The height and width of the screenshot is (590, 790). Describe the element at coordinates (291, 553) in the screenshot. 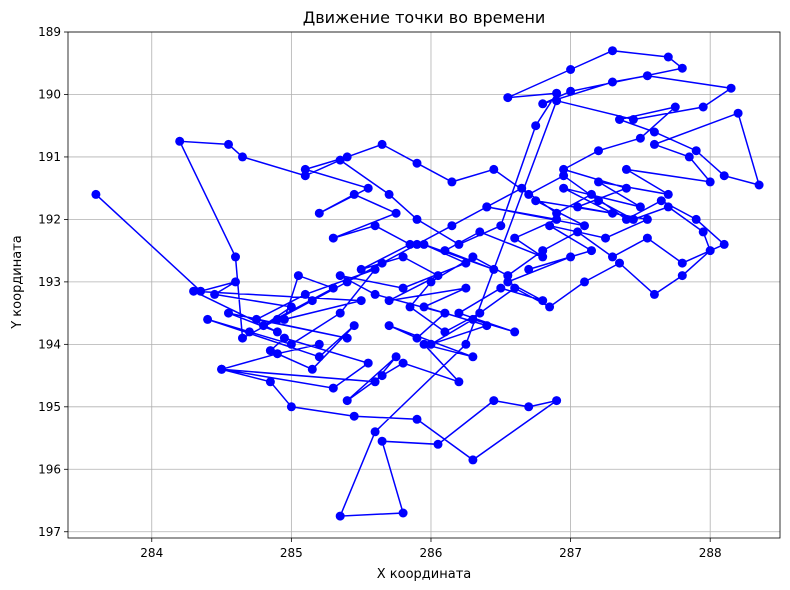

I see `x-tick-label: 285` at that location.